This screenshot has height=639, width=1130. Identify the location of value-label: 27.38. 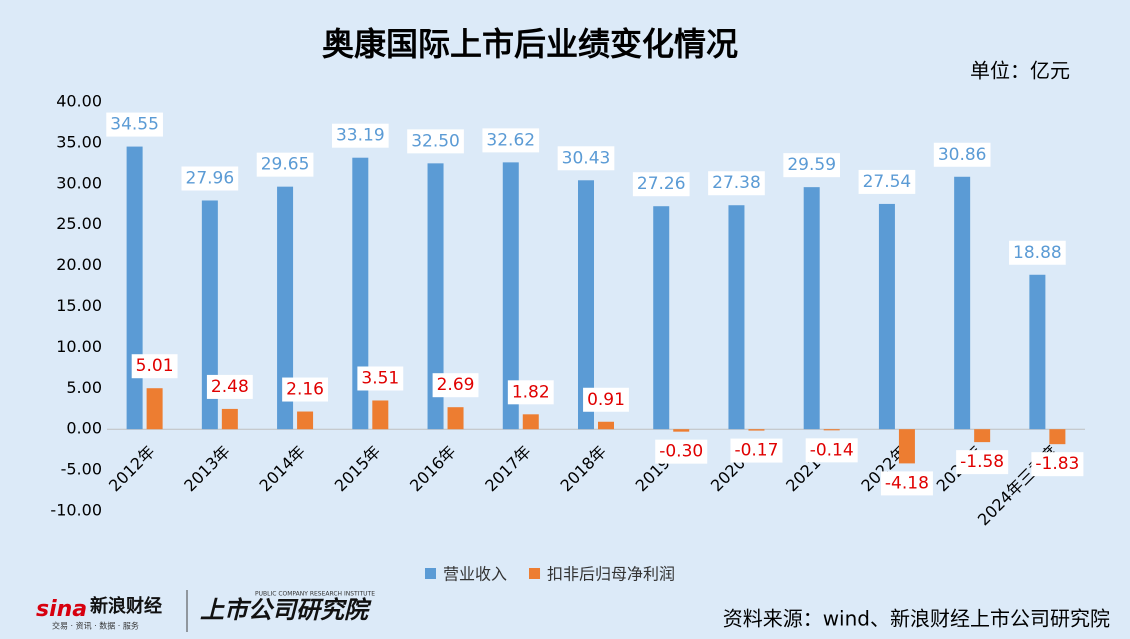
(736, 183).